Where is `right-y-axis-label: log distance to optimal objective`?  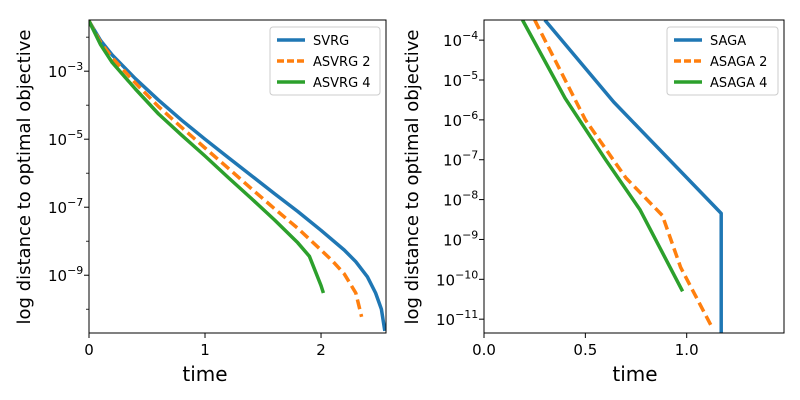
right-y-axis-label: log distance to optimal objective is located at coordinates (412, 177).